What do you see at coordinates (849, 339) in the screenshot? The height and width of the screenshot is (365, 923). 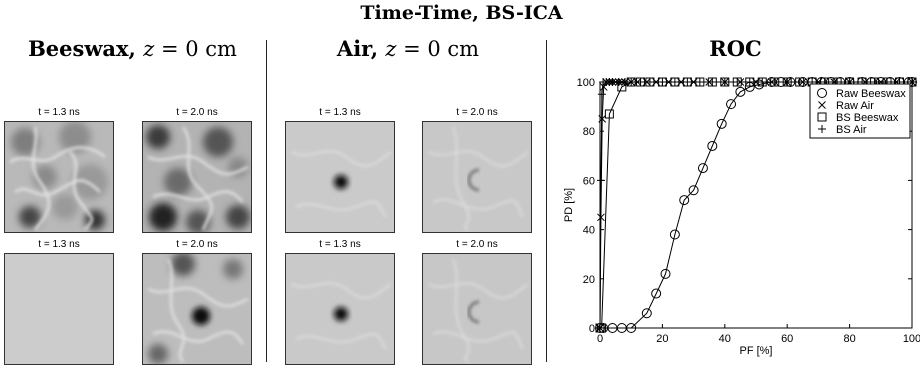 I see `x-tick-label: 80` at bounding box center [849, 339].